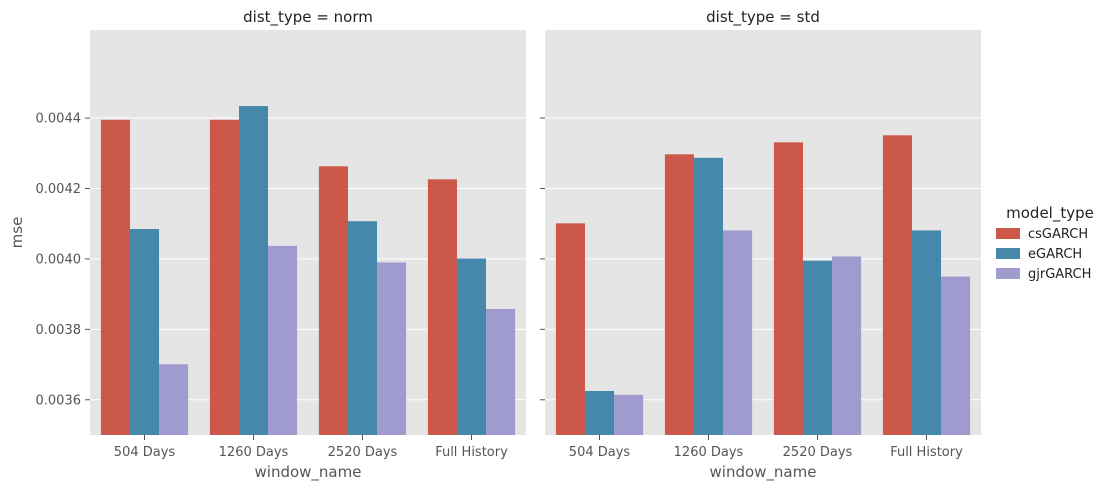 This screenshot has width=1115, height=490. I want to click on legend-label-egarch: eGARCH, so click(1055, 254).